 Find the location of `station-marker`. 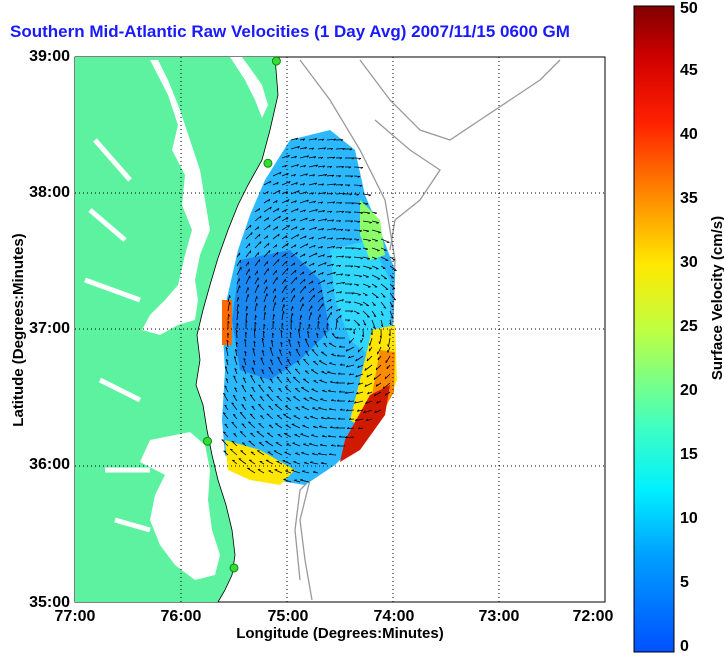

station-marker is located at coordinates (268, 163).